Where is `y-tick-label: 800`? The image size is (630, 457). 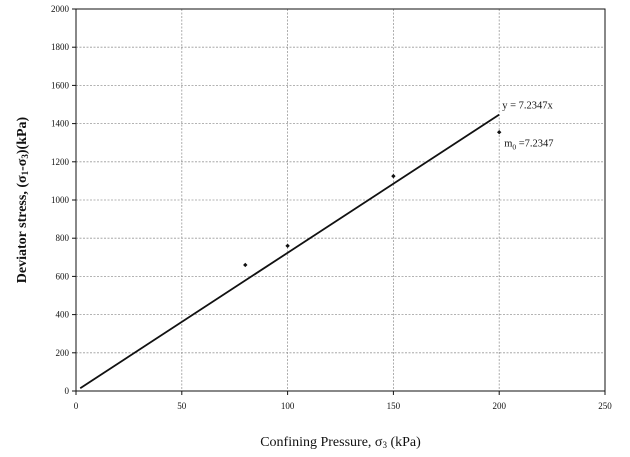
y-tick-label: 800 is located at coordinates (63, 238).